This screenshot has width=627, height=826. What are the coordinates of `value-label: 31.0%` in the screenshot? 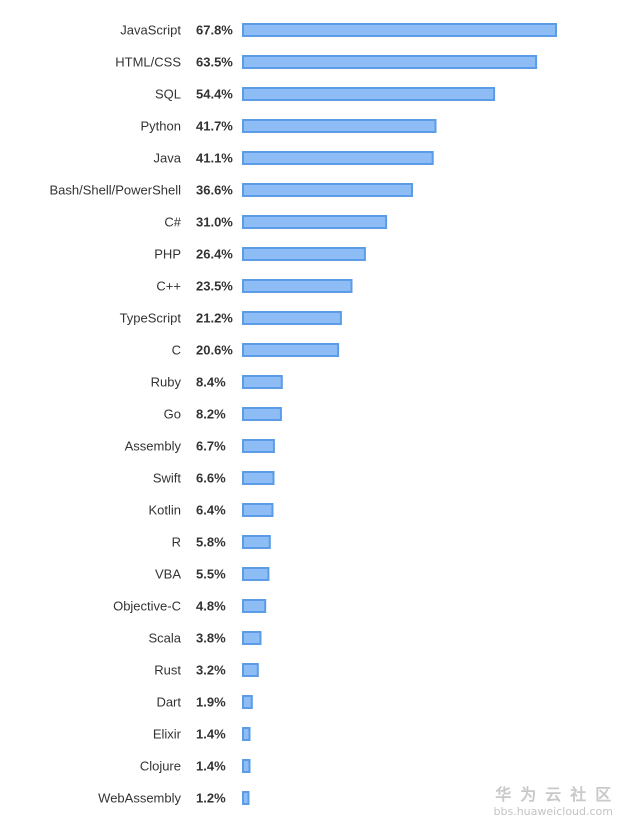 It's located at (214, 222).